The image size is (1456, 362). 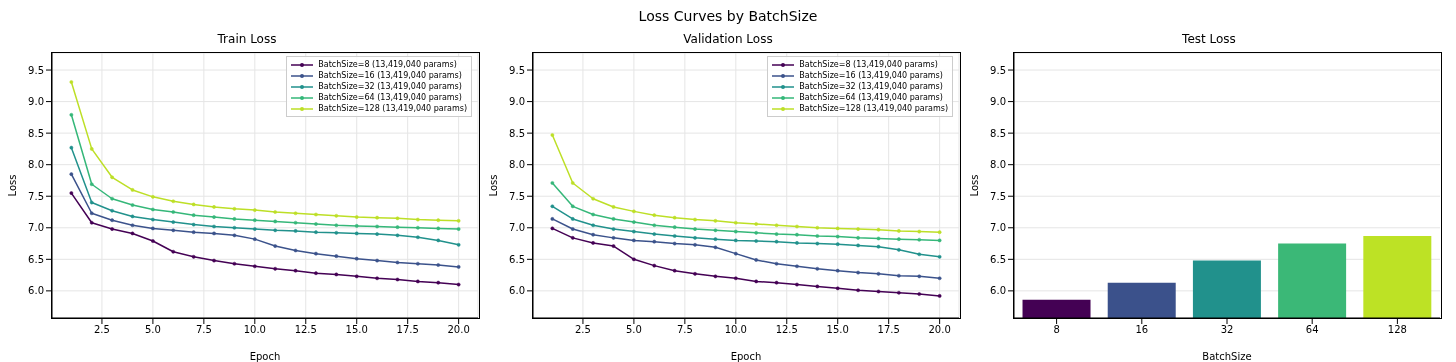 I want to click on chart-title: Test Loss, so click(x=1209, y=40).